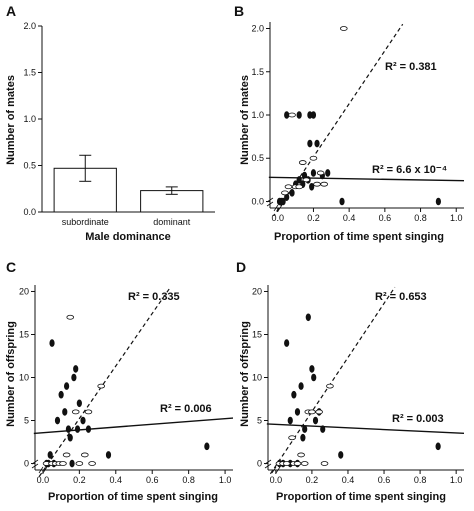 This screenshot has width=474, height=511. I want to click on panel-c-ytick-label: 0, so click(26, 464).